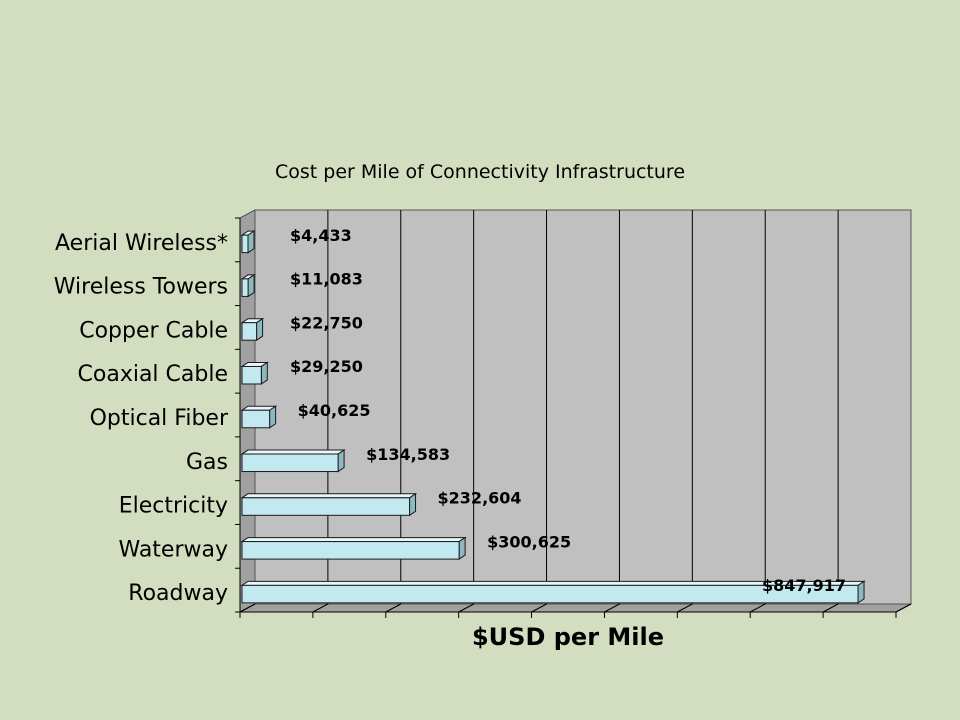 This screenshot has width=960, height=720. I want to click on category-label: Electricity, so click(173, 506).